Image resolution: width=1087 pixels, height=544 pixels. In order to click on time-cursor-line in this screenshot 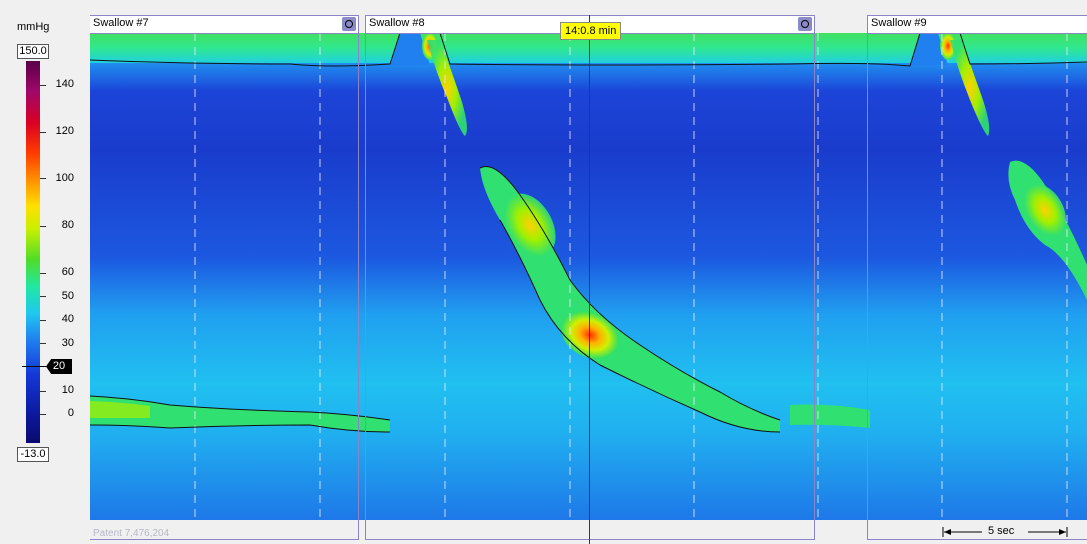, I will do `click(589, 279)`.